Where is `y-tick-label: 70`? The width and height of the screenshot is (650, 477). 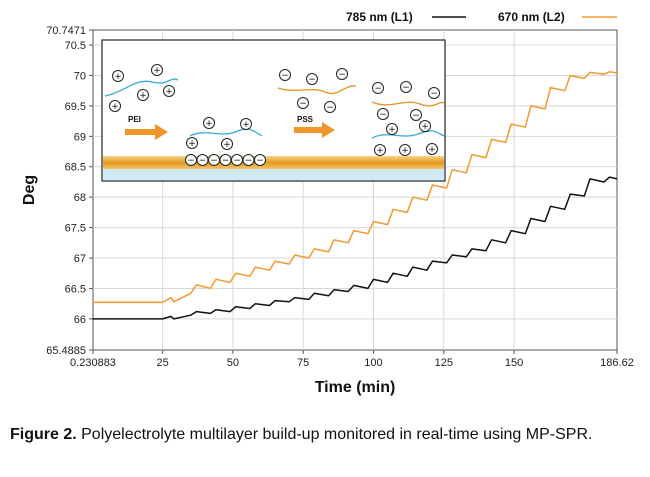
y-tick-label: 70 is located at coordinates (80, 76).